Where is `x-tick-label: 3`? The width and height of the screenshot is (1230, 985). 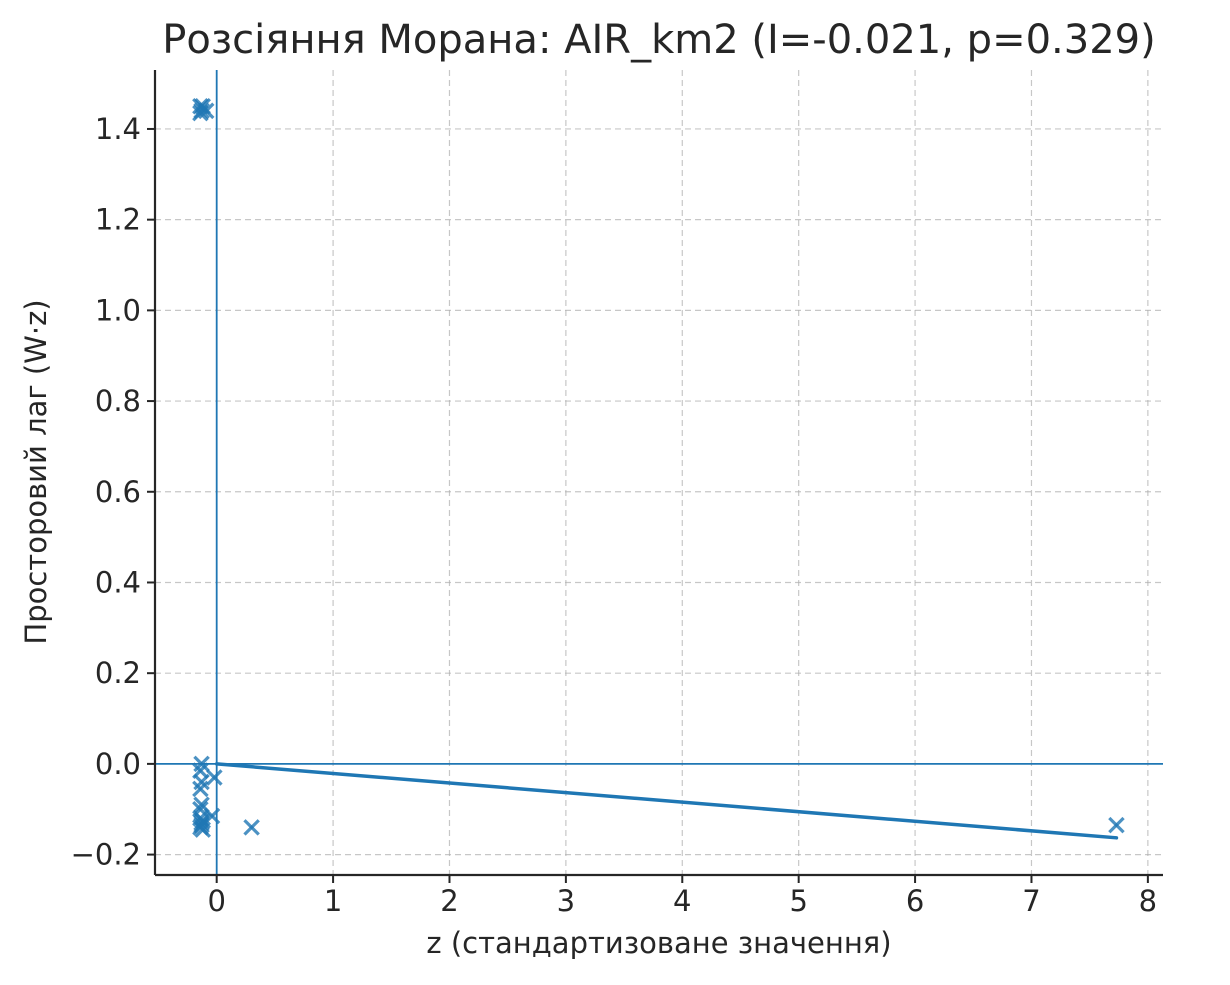
x-tick-label: 3 is located at coordinates (566, 901).